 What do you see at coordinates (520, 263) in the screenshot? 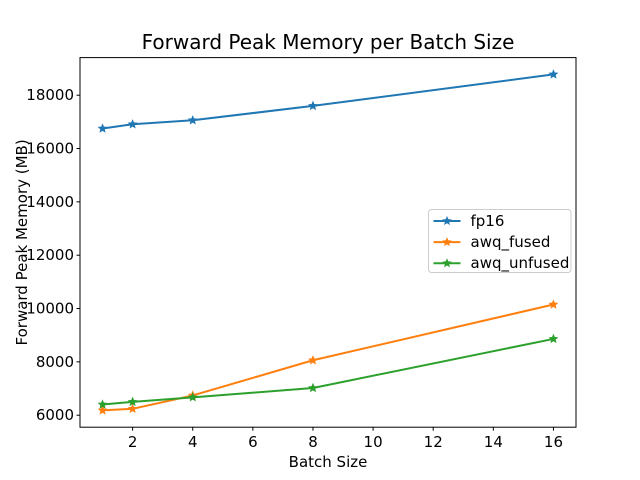
I see `legend-label: awq_unfused` at bounding box center [520, 263].